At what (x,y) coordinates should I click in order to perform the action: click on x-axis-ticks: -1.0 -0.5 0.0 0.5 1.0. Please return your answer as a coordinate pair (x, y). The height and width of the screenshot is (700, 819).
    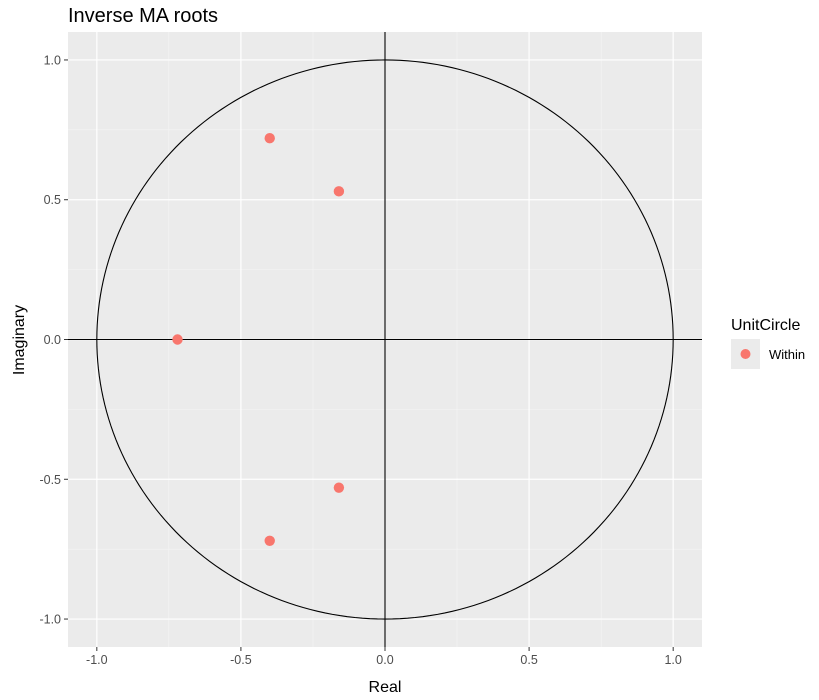
    Looking at the image, I should click on (384, 657).